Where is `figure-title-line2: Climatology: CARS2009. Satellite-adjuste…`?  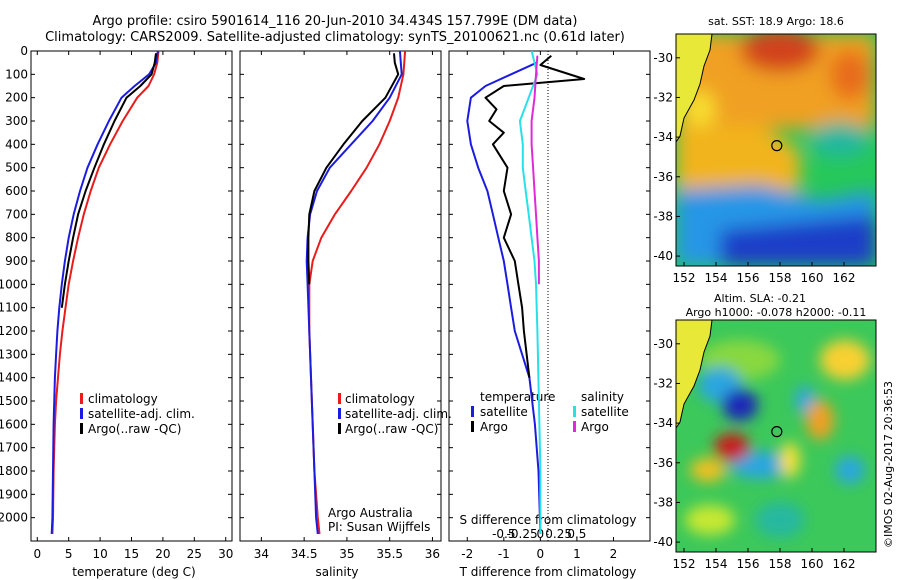
figure-title-line2: Climatology: CARS2009. Satellite-adjuste… is located at coordinates (335, 37).